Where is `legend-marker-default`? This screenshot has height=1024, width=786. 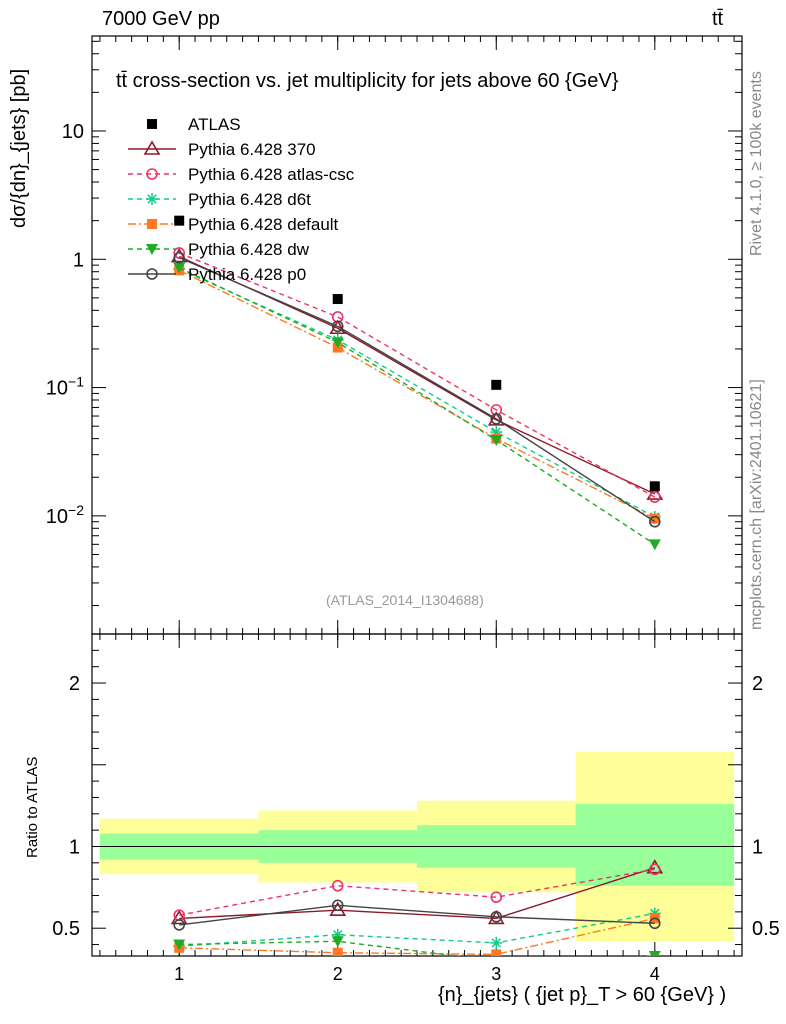 legend-marker-default is located at coordinates (152, 224).